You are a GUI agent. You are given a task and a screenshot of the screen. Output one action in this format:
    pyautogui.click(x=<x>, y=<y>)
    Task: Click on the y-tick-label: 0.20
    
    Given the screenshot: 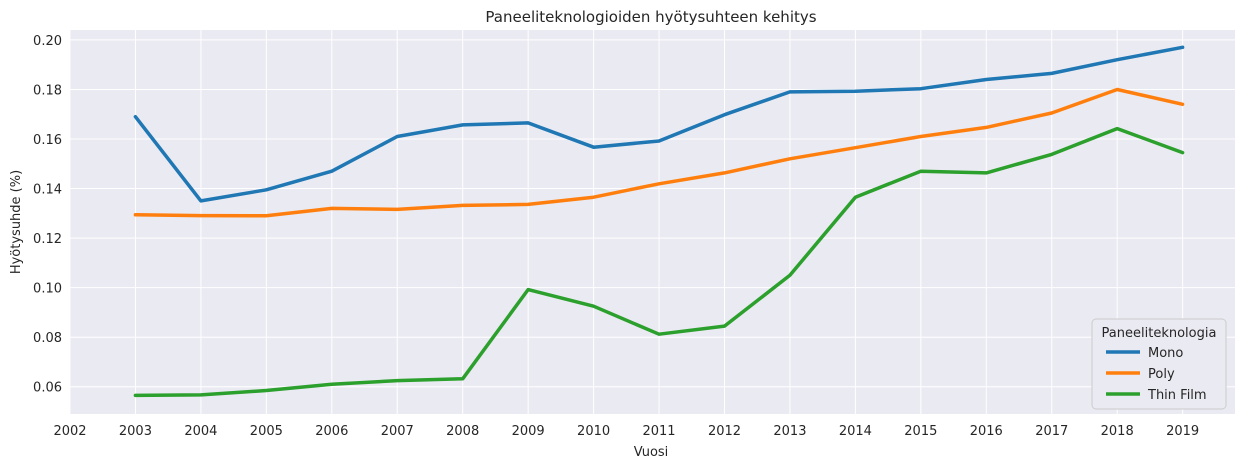 What is the action you would take?
    pyautogui.click(x=47, y=41)
    